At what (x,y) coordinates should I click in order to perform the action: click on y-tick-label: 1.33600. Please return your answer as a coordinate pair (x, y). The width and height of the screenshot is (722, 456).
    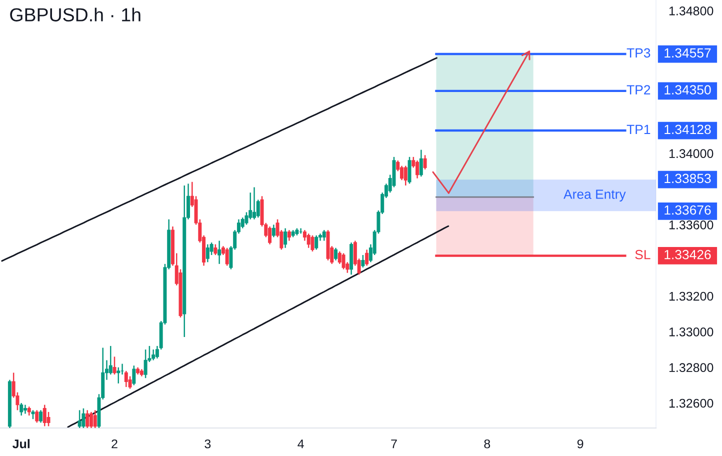
    Looking at the image, I should click on (691, 225).